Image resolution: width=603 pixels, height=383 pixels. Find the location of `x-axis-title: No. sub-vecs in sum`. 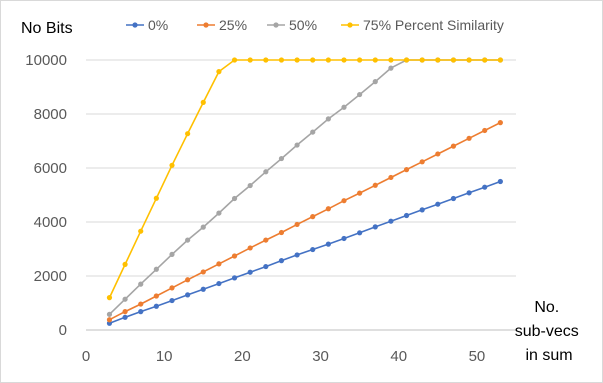

x-axis-title: No. sub-vecs in sum is located at coordinates (549, 331).